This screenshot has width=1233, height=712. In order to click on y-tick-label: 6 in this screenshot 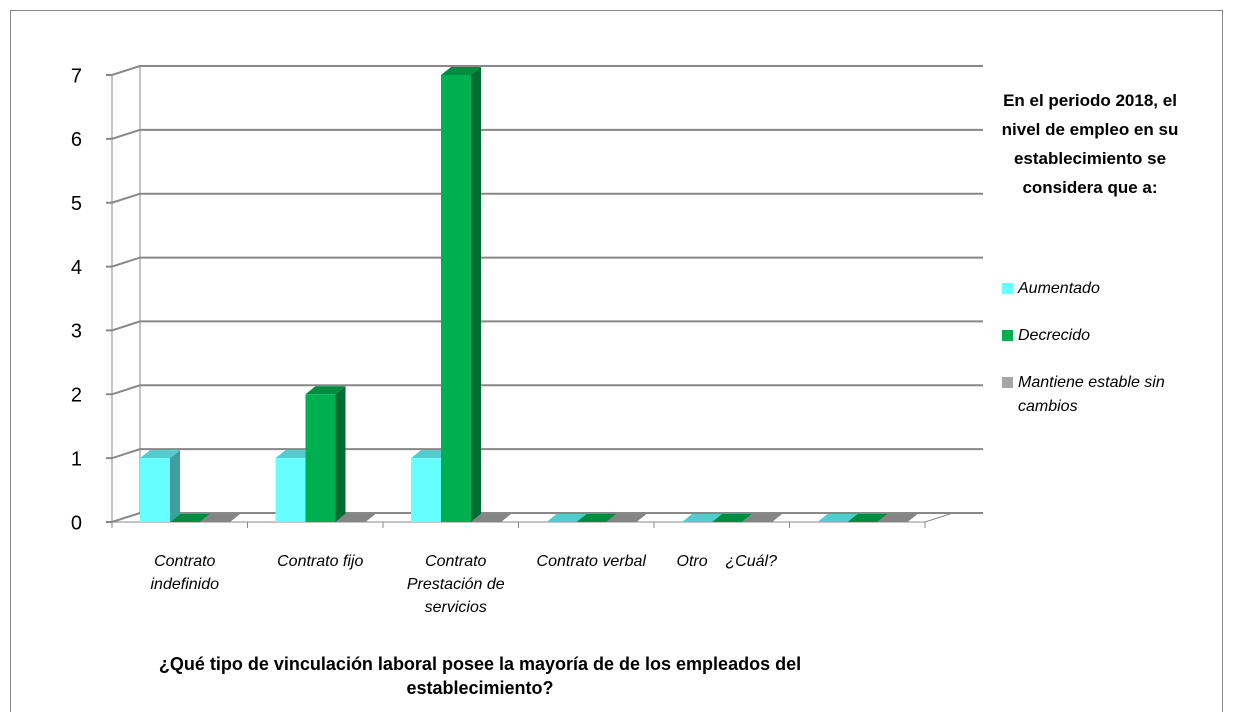, I will do `click(76, 140)`.